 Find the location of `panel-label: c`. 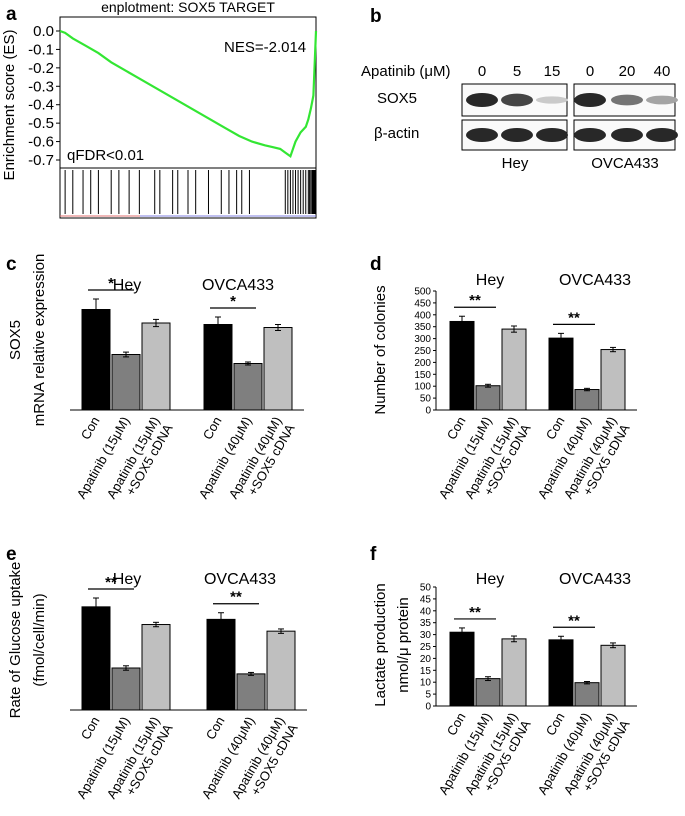

panel-label: c is located at coordinates (11, 264).